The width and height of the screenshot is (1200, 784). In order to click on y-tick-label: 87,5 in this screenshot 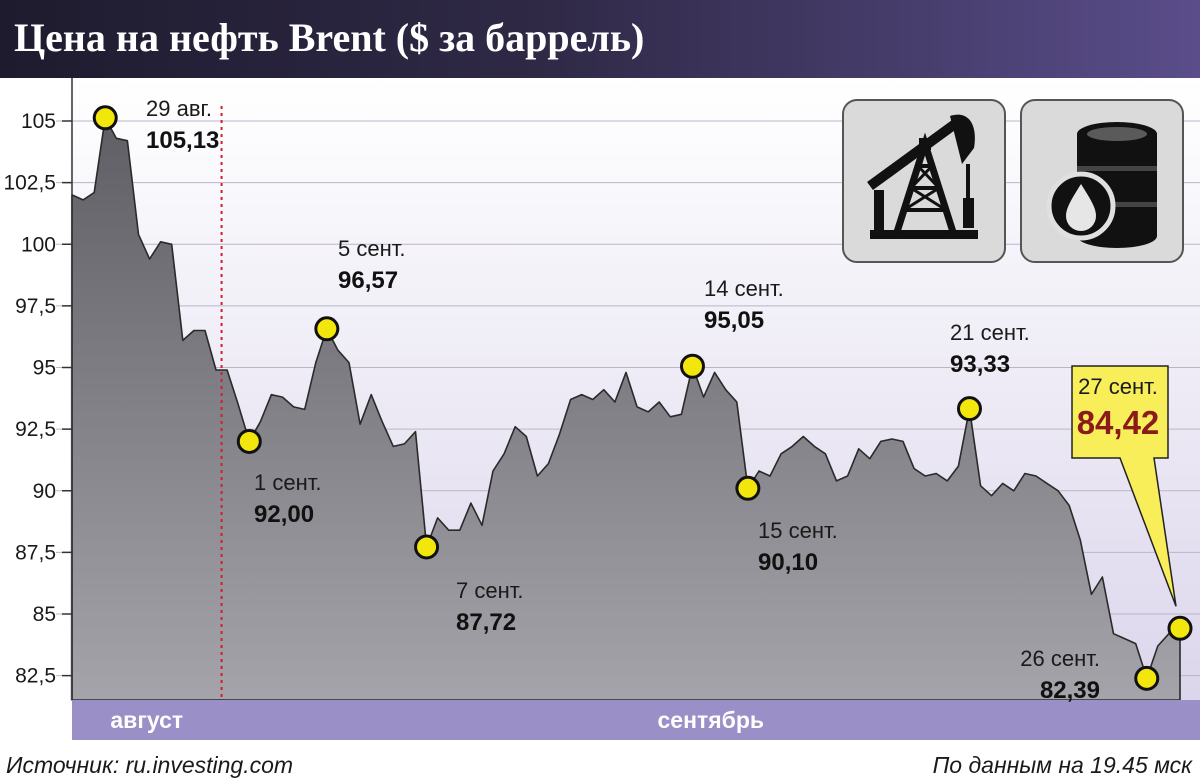, I will do `click(35, 552)`.